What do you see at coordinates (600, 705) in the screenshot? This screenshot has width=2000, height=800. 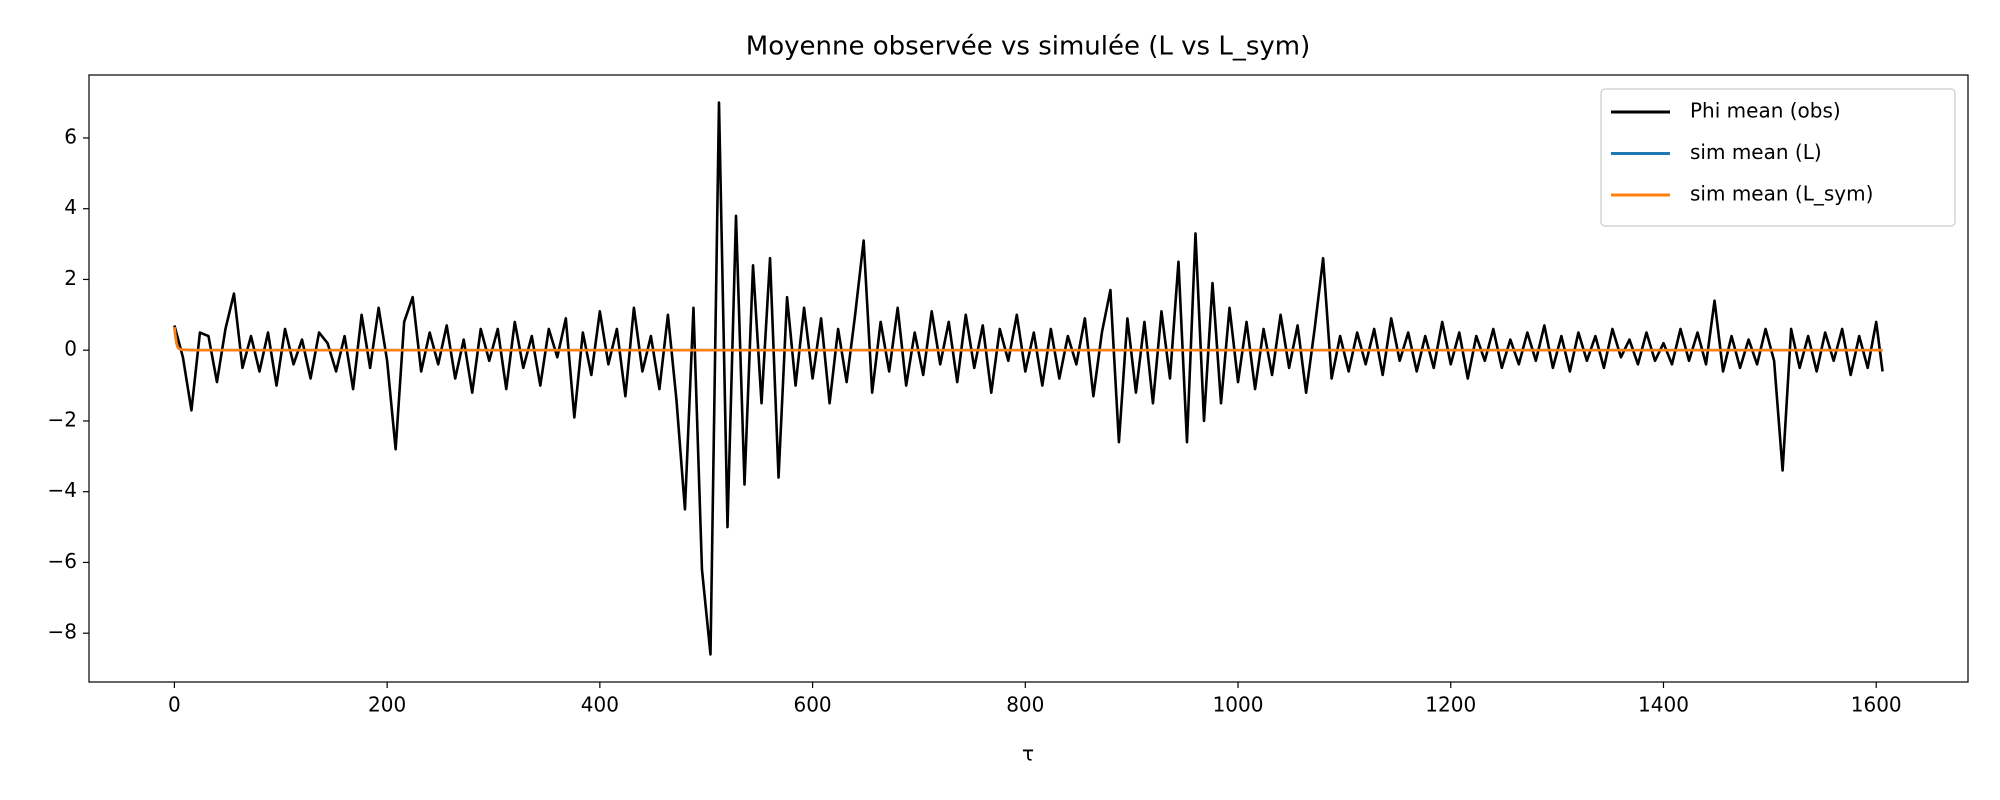 I see `x-tick-label: 400` at bounding box center [600, 705].